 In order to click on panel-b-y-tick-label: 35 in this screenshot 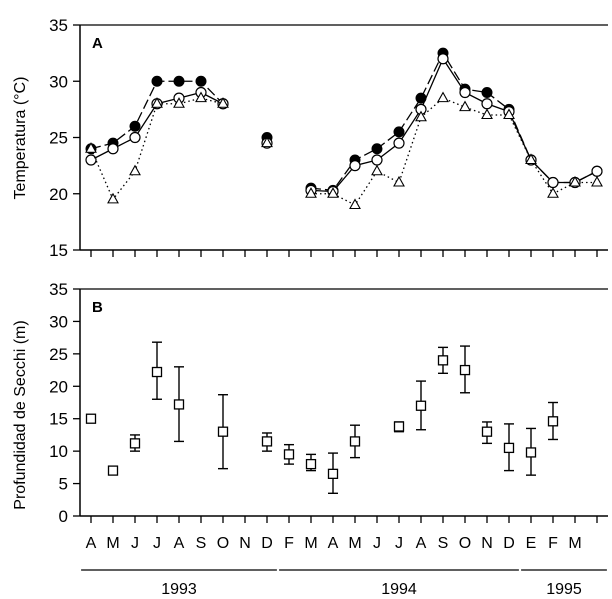, I will do `click(58, 289)`.